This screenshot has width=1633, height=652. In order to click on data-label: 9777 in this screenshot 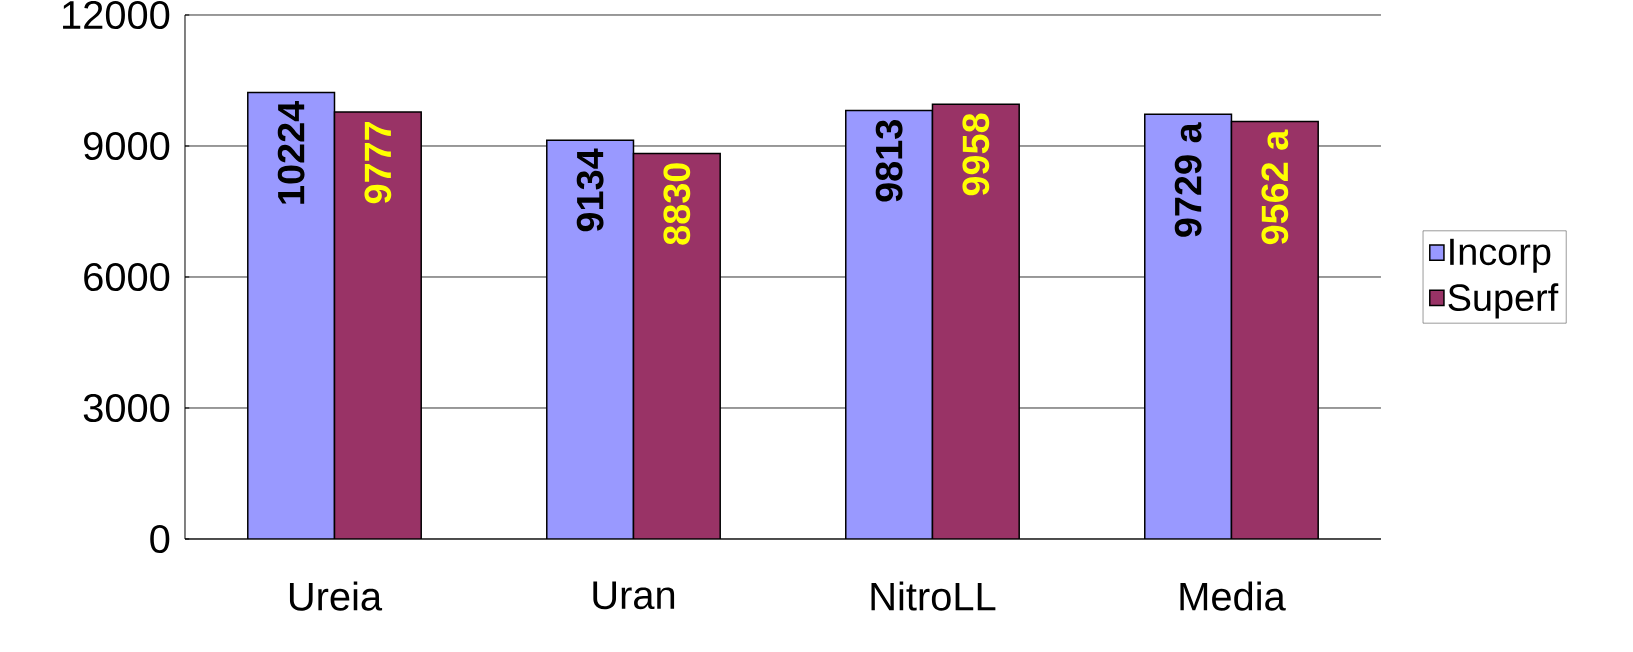, I will do `click(378, 162)`.